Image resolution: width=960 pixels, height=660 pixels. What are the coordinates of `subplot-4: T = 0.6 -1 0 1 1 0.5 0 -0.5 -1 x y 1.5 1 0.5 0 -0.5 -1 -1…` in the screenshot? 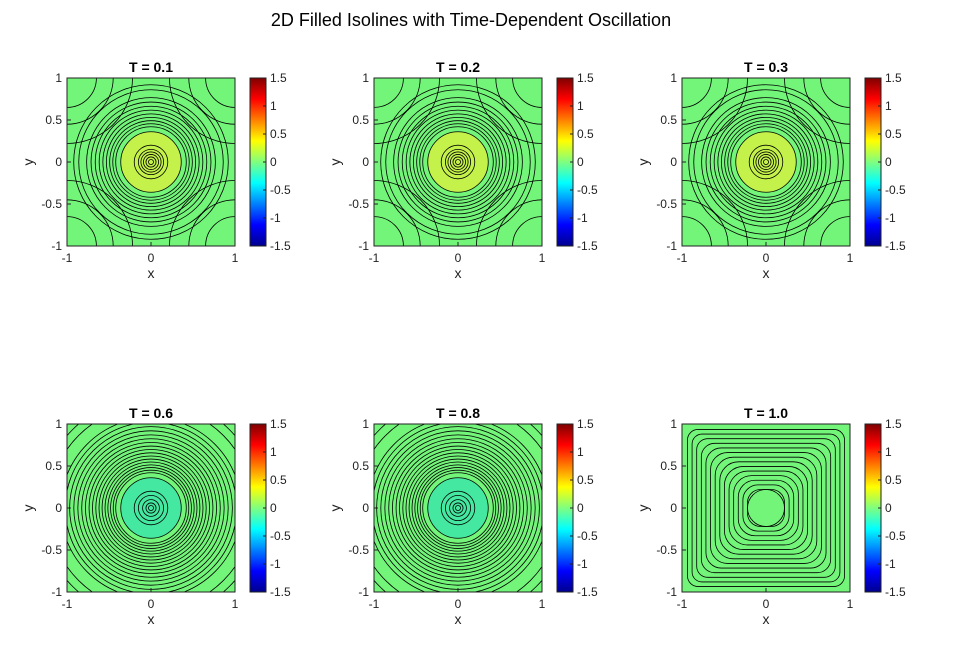 It's located at (155, 516).